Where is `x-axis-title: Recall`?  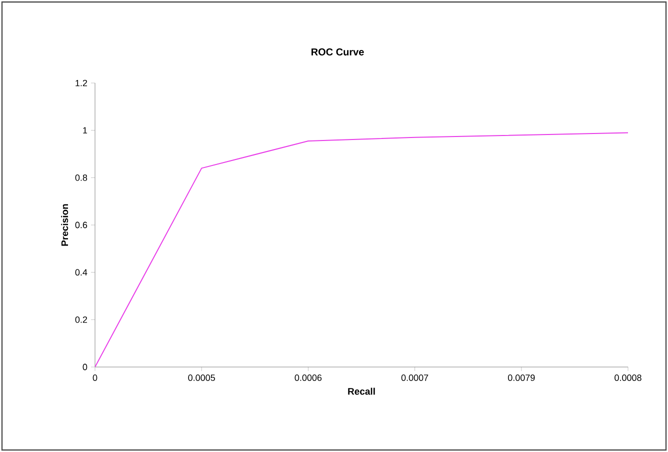
x-axis-title: Recall is located at coordinates (361, 391).